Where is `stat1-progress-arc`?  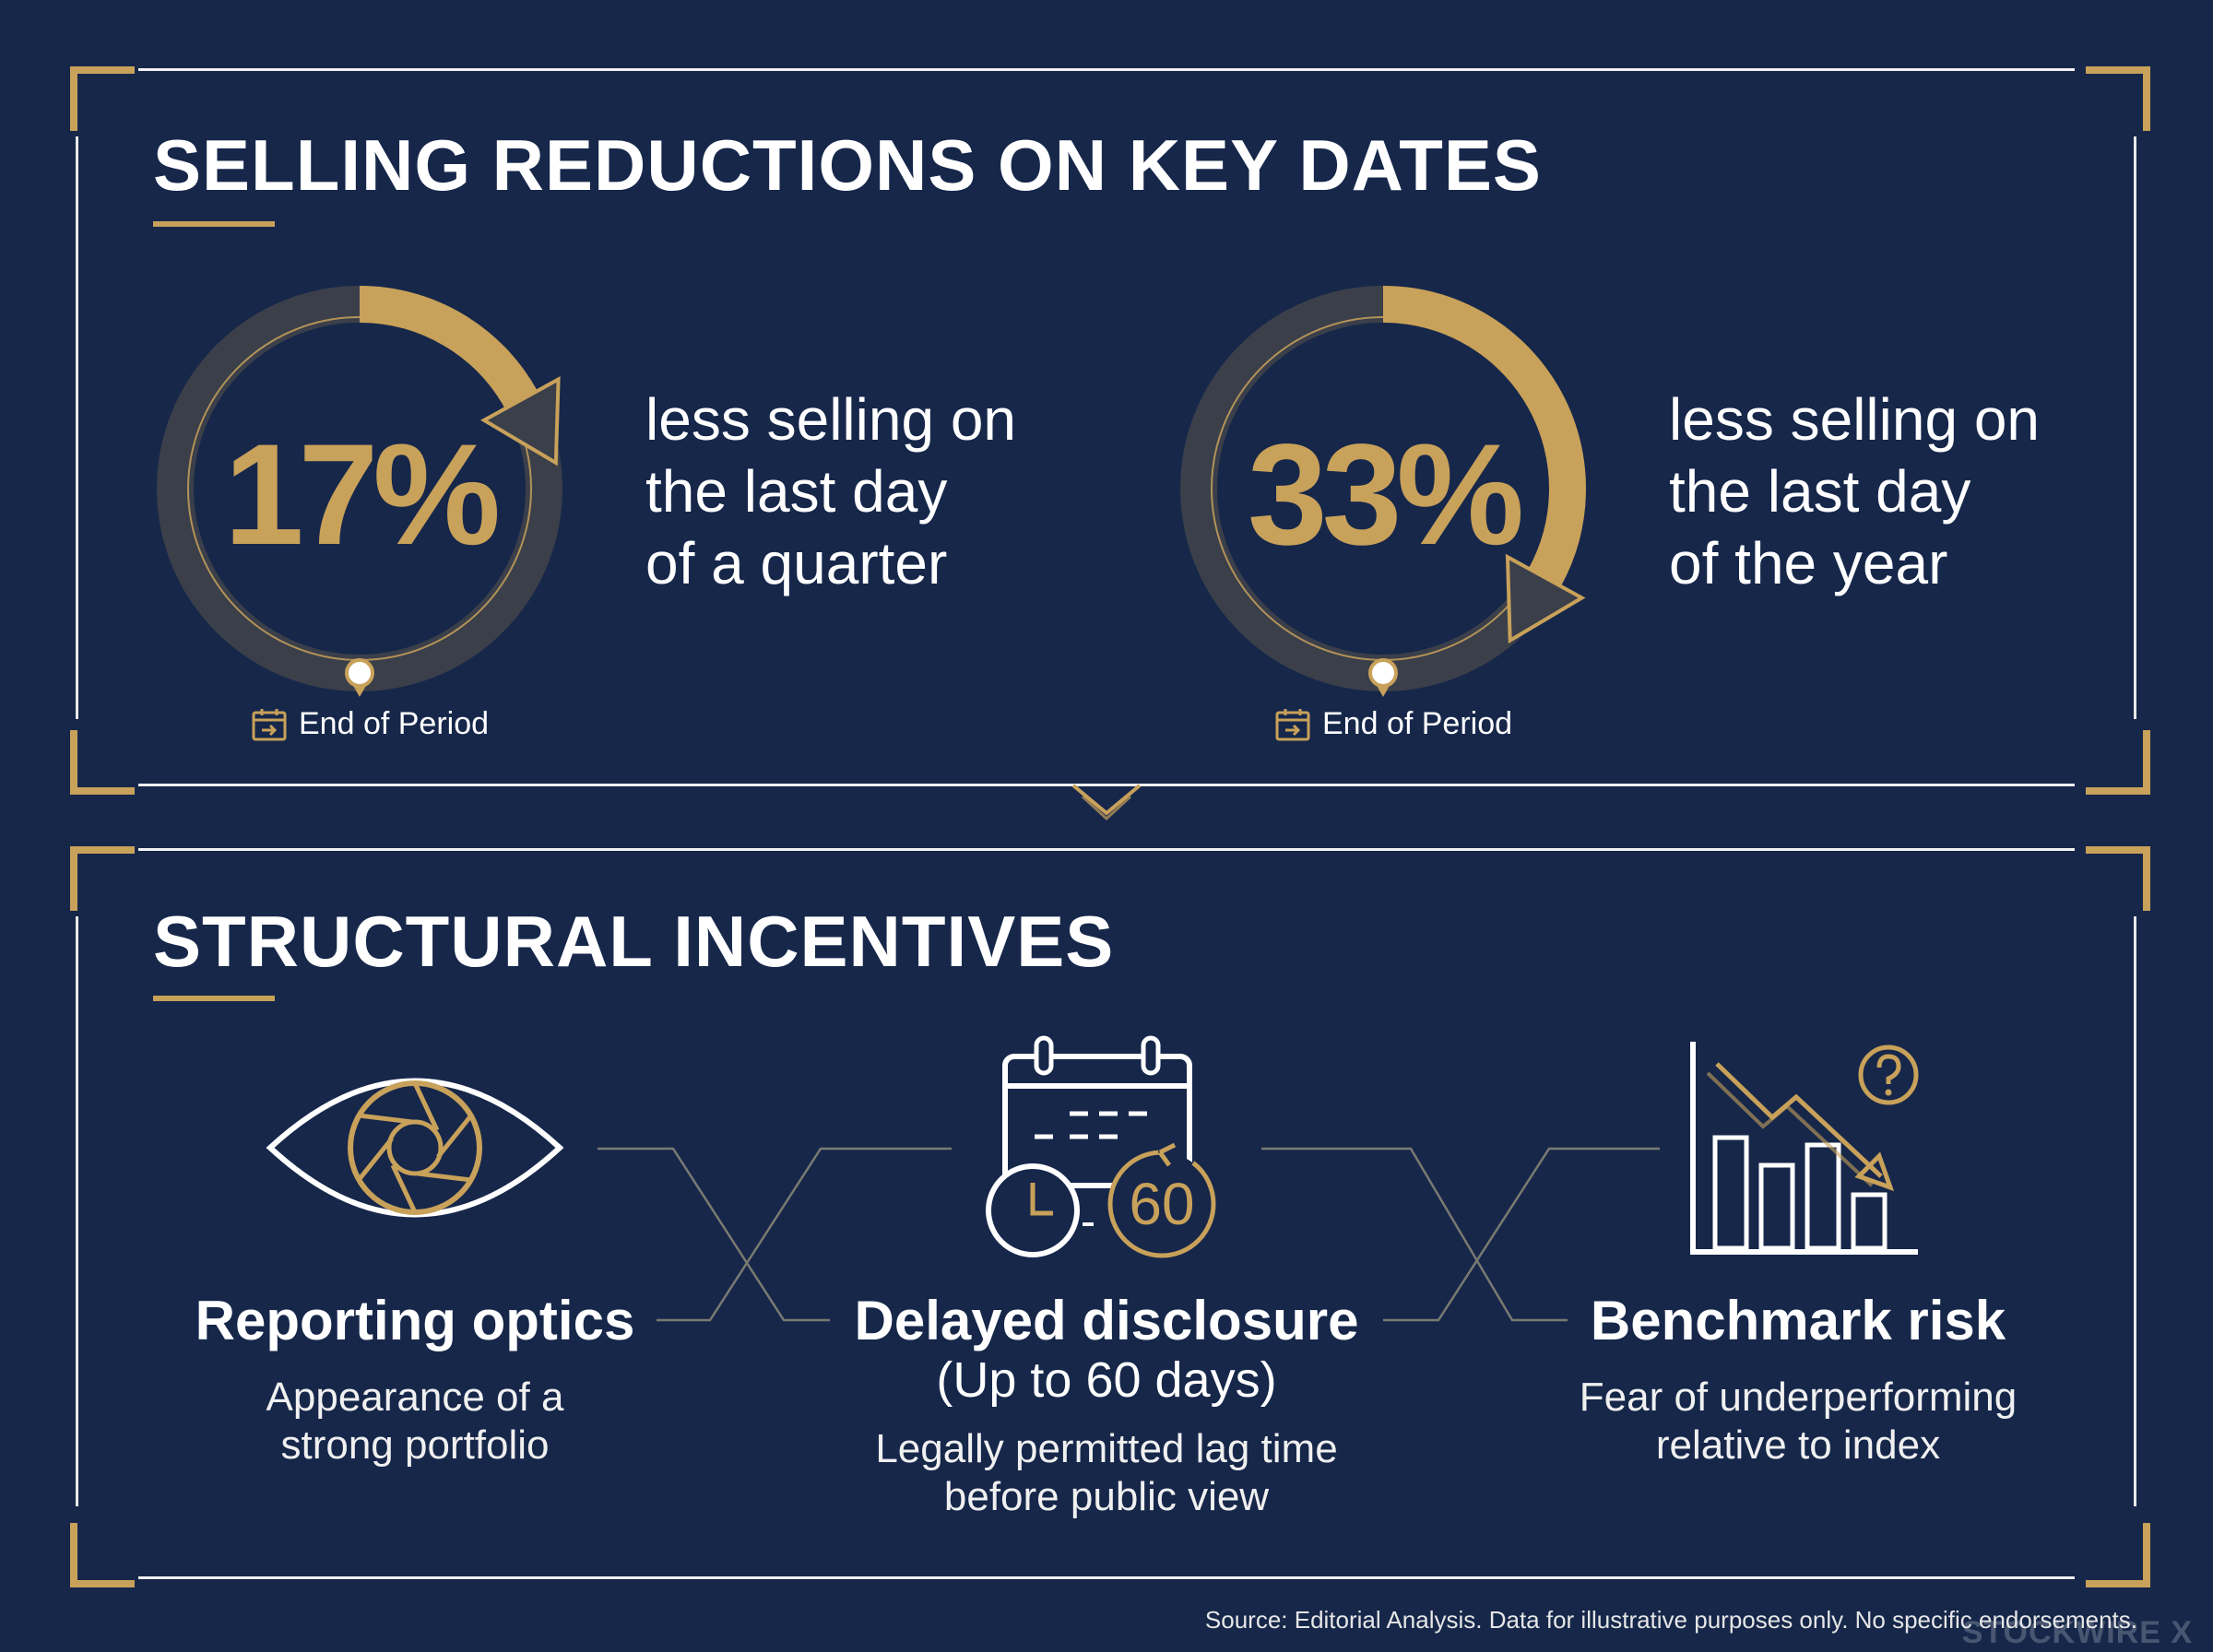 stat1-progress-arc is located at coordinates (448, 347).